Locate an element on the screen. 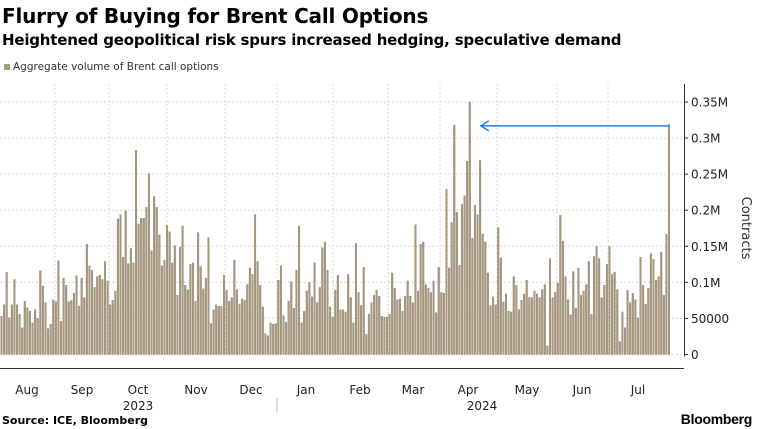 The image size is (758, 429). x-tick-label: Mar is located at coordinates (413, 390).